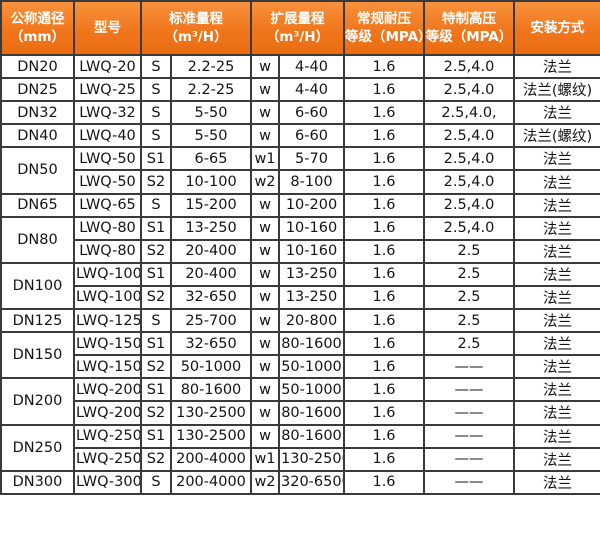 Image resolution: width=600 pixels, height=535 pixels. I want to click on cell-standard-range: 32-650, so click(211, 344).